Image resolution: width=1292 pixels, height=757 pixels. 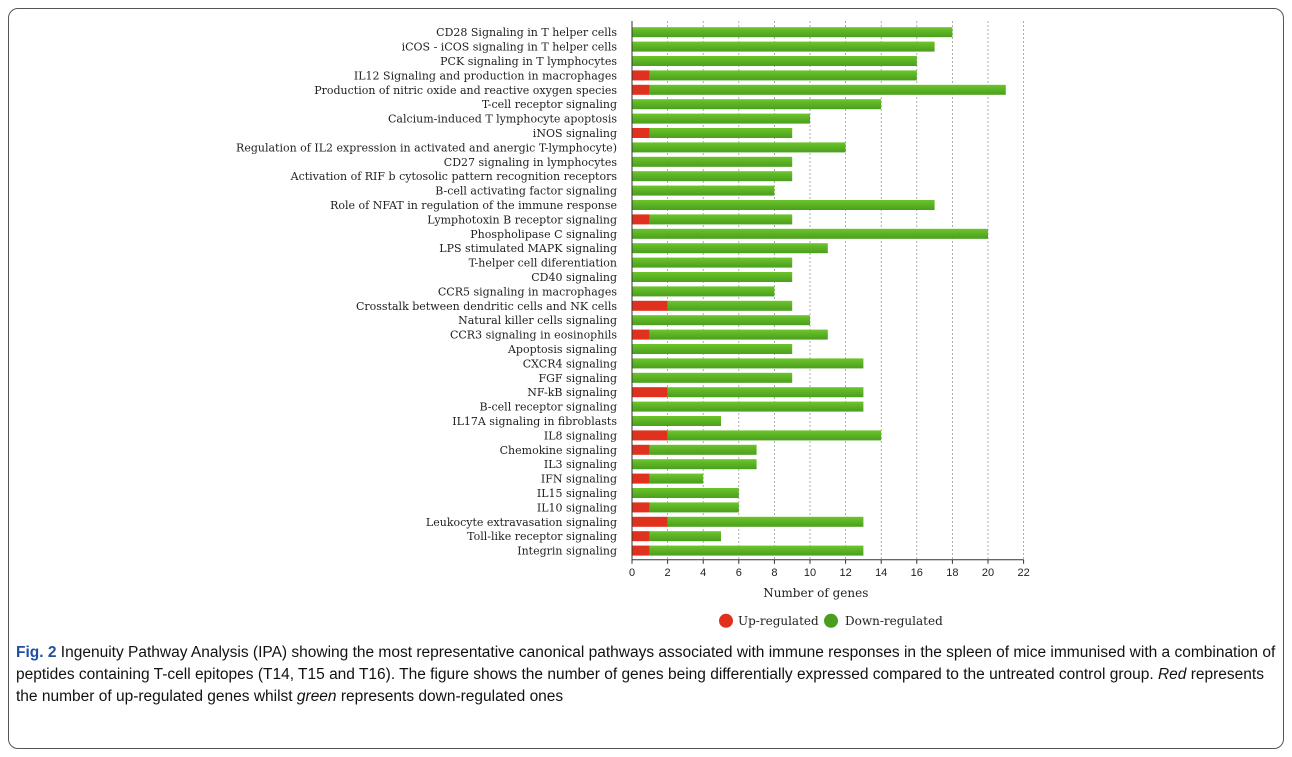 What do you see at coordinates (562, 349) in the screenshot?
I see `category-label-22: Apoptosis signaling` at bounding box center [562, 349].